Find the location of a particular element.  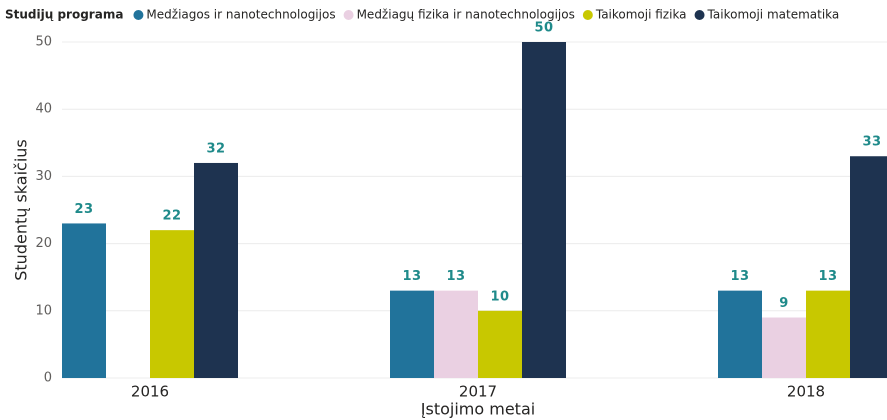

legend-label: Medžiagos ir nanotechnologijos is located at coordinates (240, 15).